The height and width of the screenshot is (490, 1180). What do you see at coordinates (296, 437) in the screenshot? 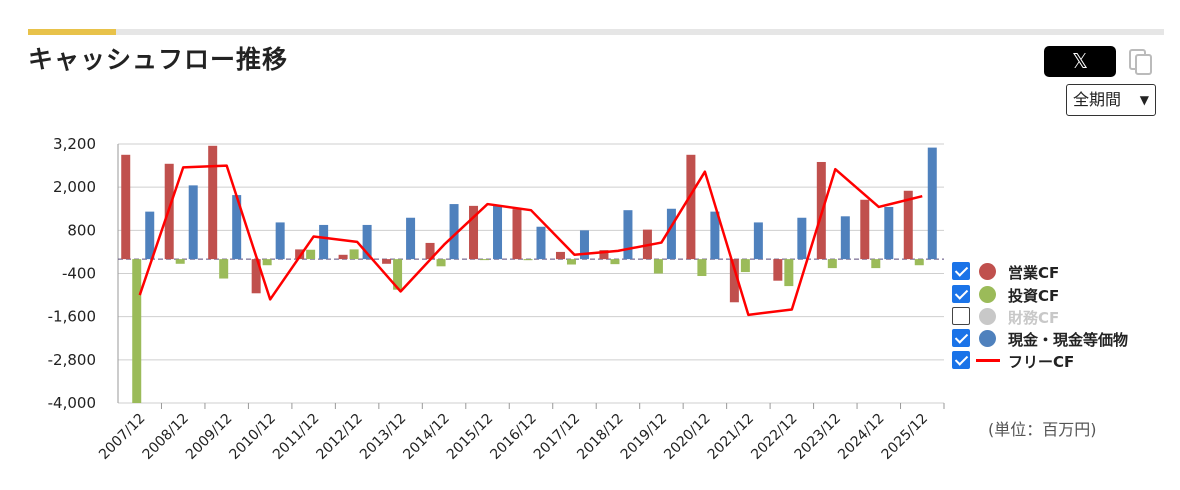
I see `x-tick-label: 2011/12` at bounding box center [296, 437].